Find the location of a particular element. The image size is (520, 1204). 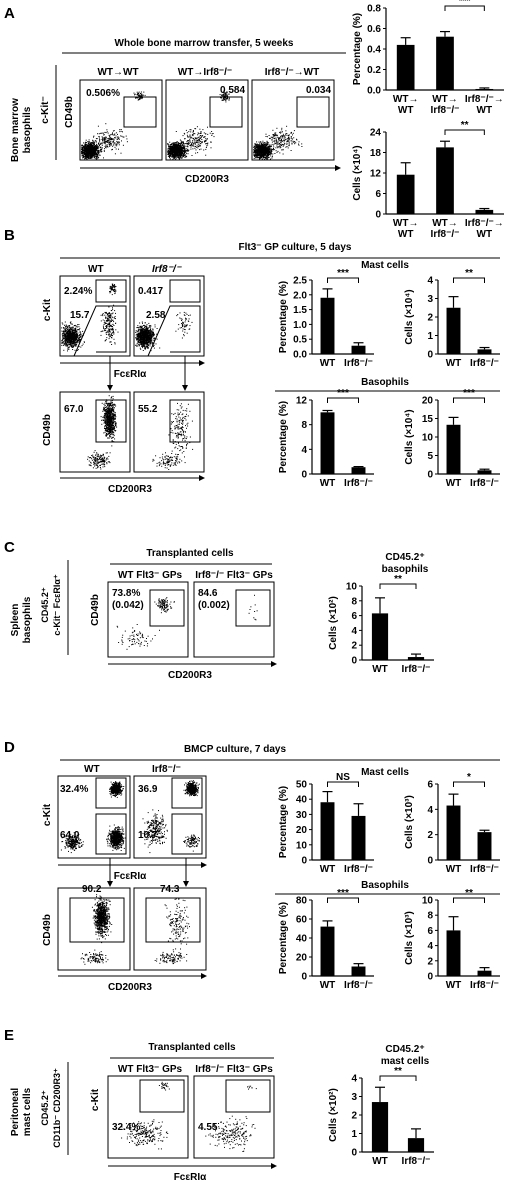

panel-b-top-plot-2-gate-upper is located at coordinates (185, 291).